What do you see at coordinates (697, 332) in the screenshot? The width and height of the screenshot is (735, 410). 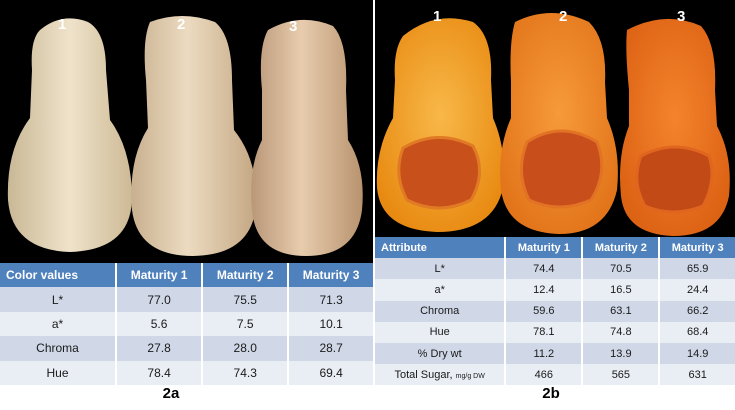 I see `table-cell: 68.4` at bounding box center [697, 332].